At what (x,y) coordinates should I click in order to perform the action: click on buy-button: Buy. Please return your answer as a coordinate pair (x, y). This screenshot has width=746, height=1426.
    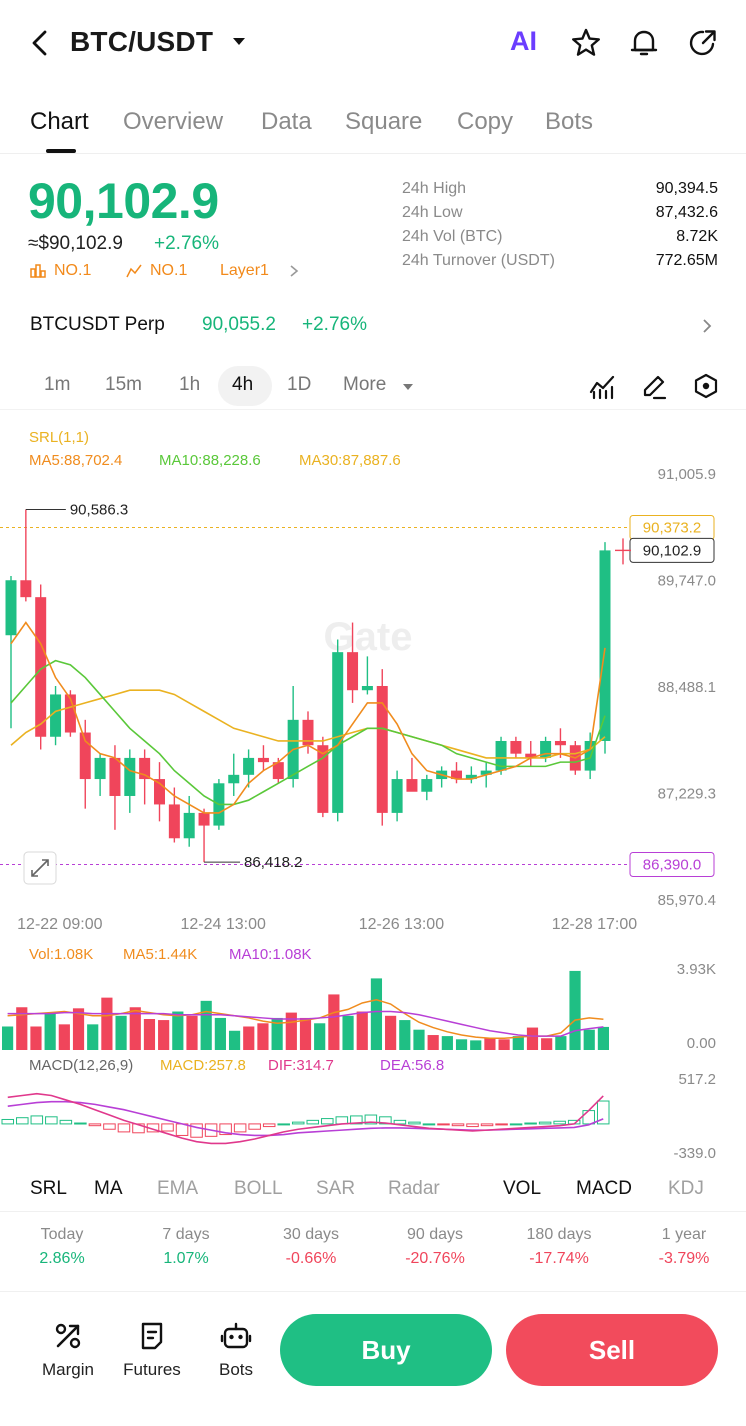
    Looking at the image, I should click on (386, 1350).